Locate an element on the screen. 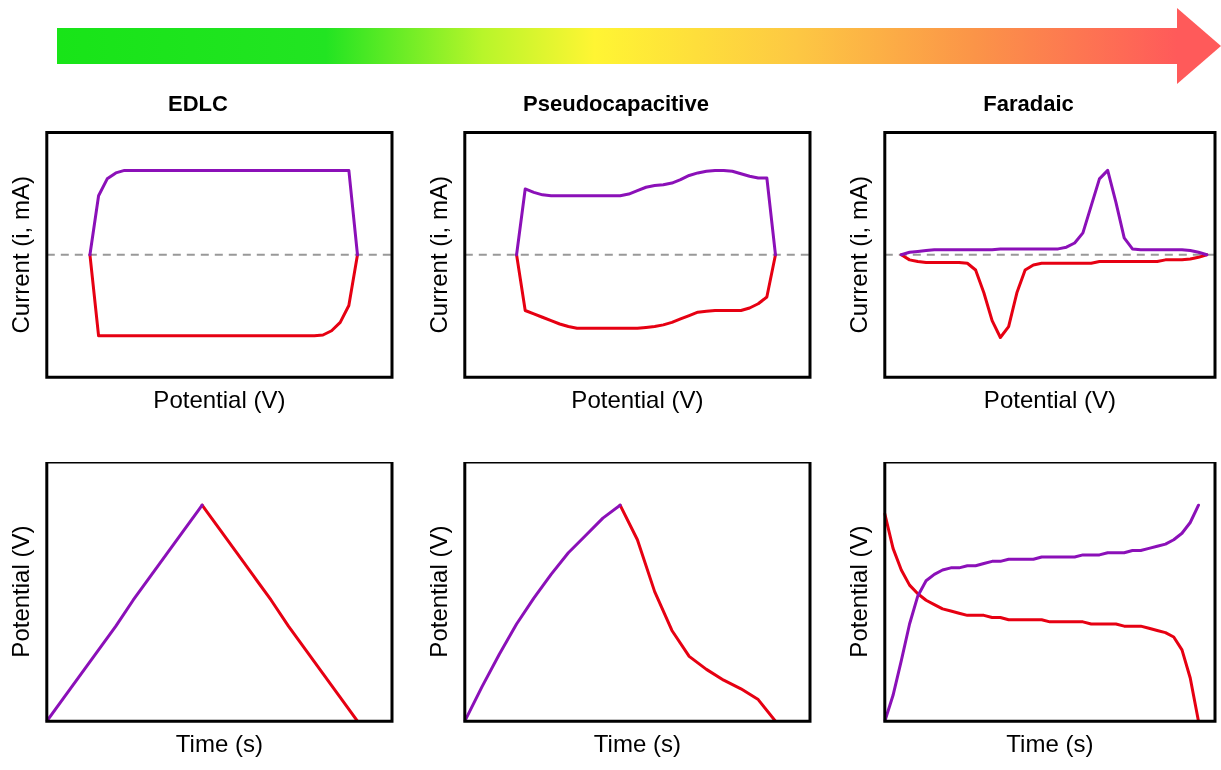 The height and width of the screenshot is (770, 1221). chart-title: Pseudocapacitive is located at coordinates (616, 104).